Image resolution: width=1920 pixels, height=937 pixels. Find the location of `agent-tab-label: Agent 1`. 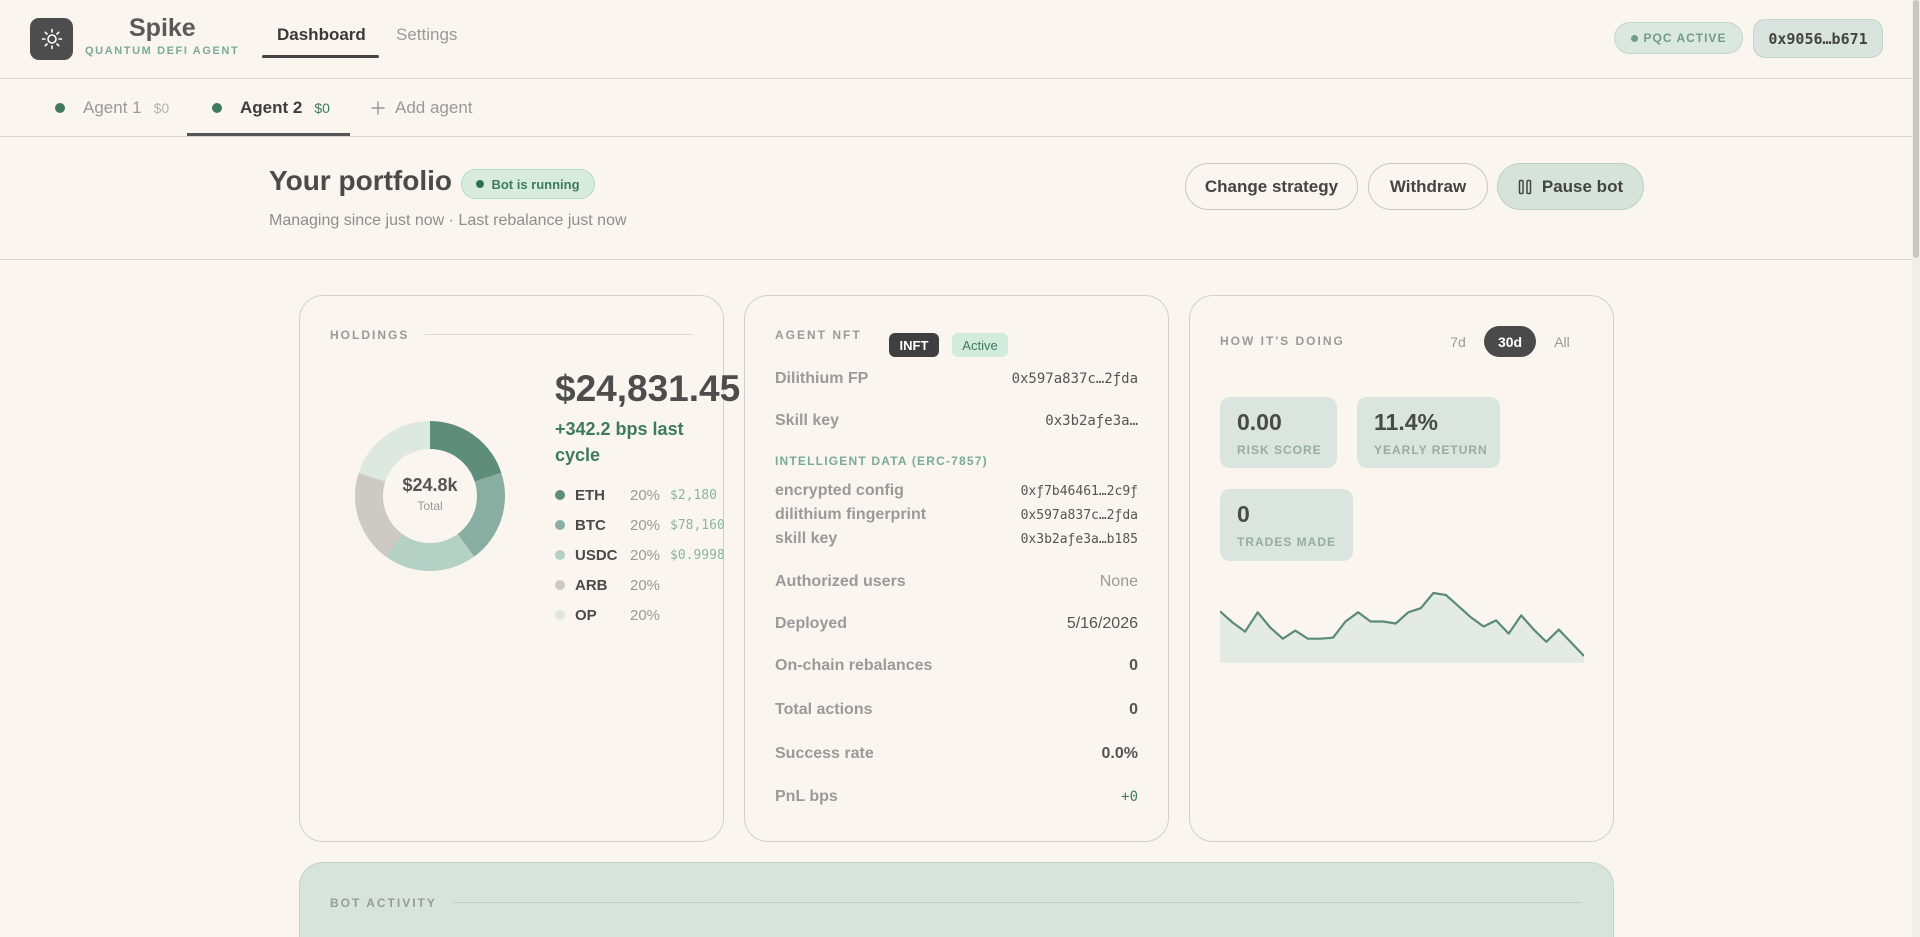

agent-tab-label: Agent 1 is located at coordinates (112, 107).